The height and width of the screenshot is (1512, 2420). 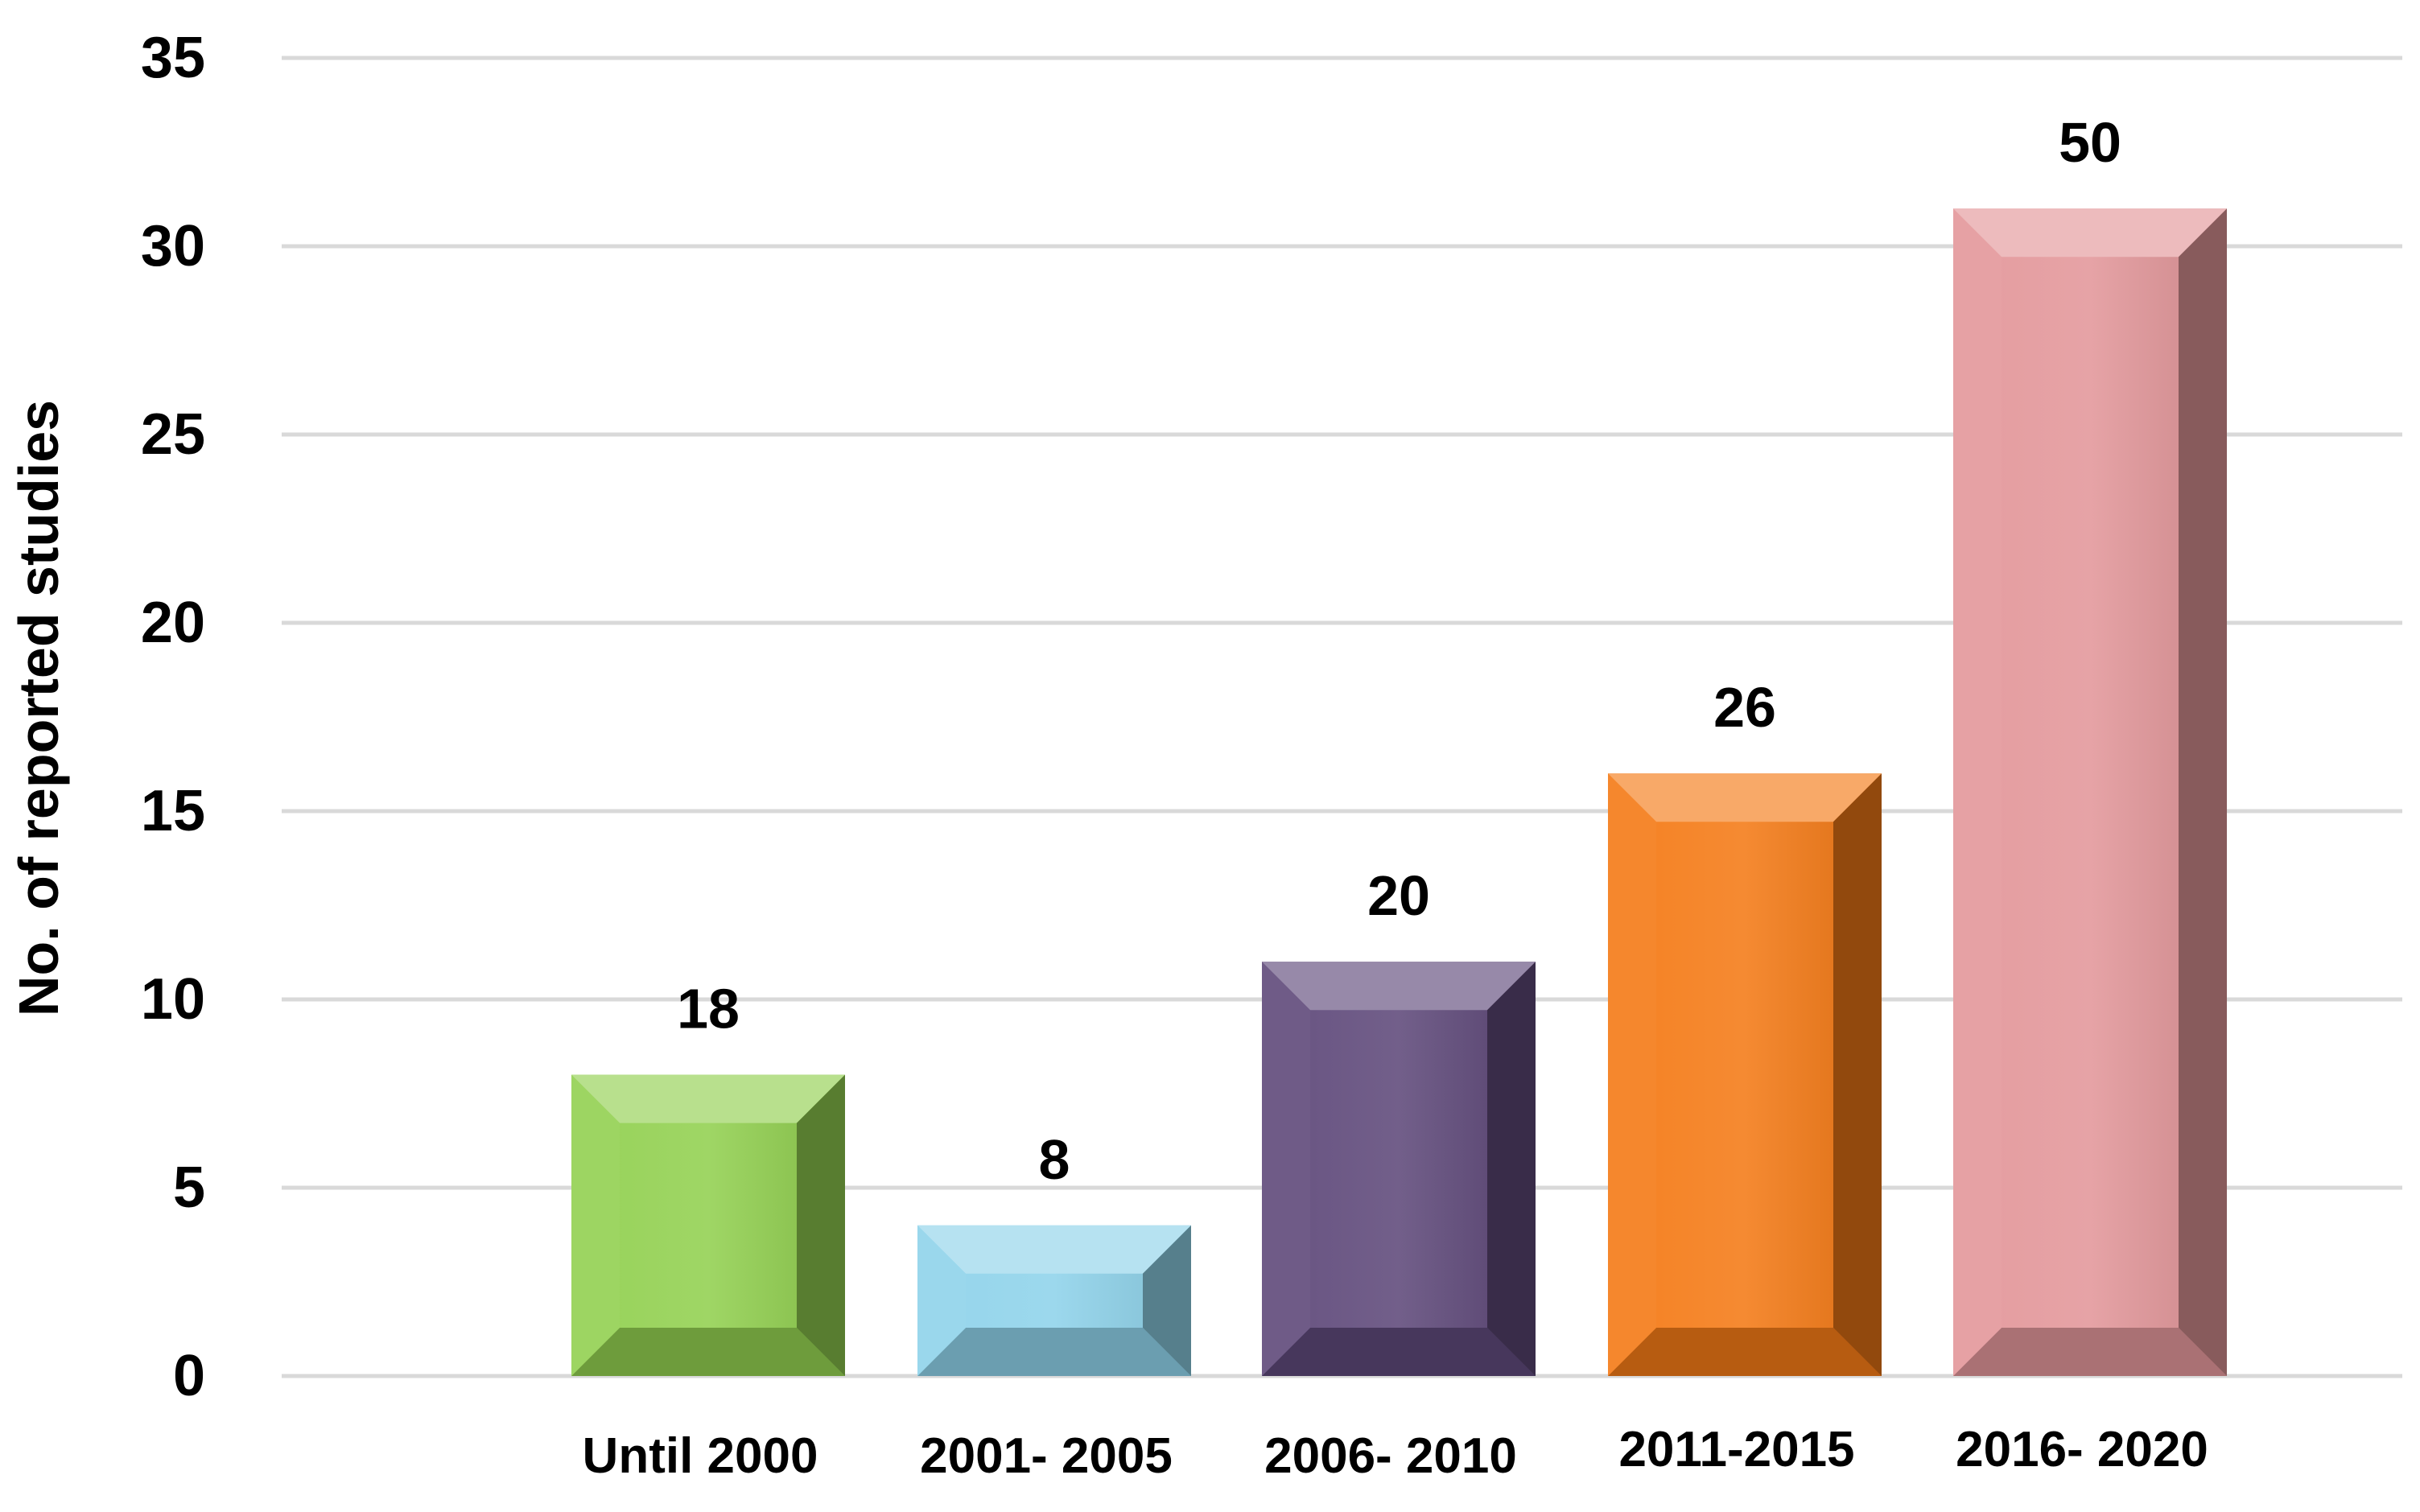 I want to click on data-label: 26, so click(x=1744, y=707).